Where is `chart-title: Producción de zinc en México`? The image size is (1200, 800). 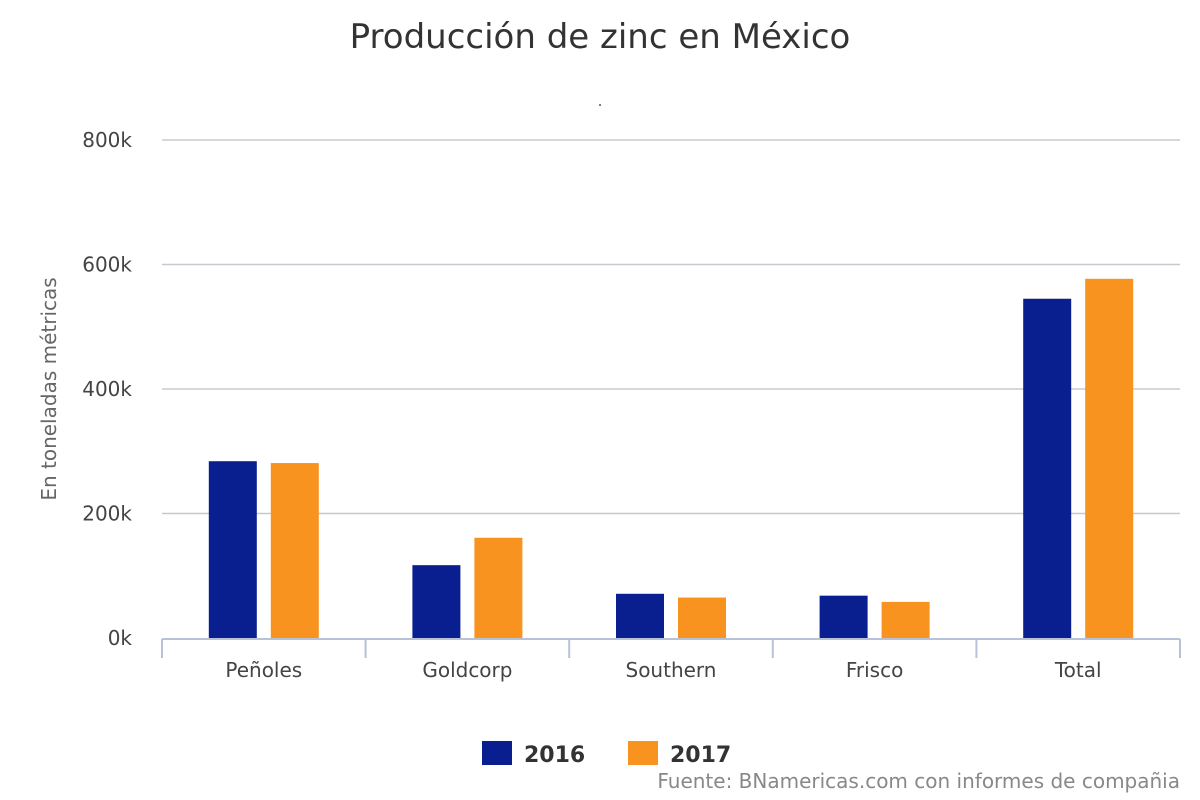 chart-title: Producción de zinc en México is located at coordinates (600, 37).